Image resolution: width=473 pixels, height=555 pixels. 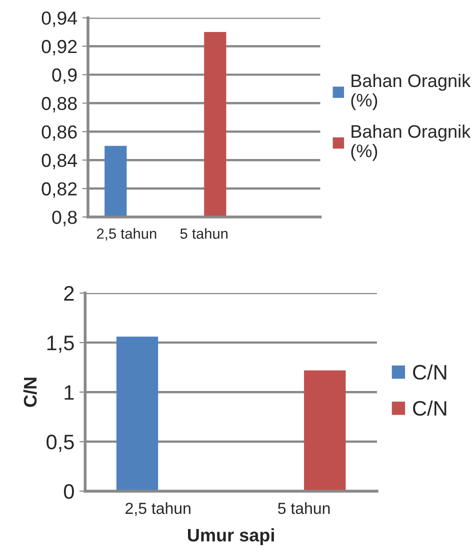 What do you see at coordinates (69, 392) in the screenshot?
I see `y-tick-label: 1` at bounding box center [69, 392].